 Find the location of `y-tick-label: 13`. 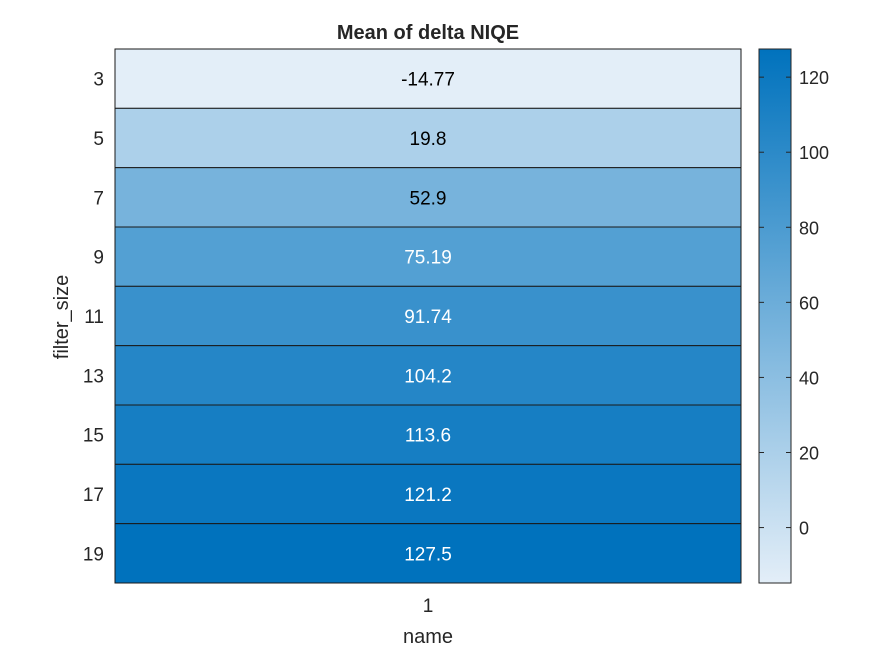

y-tick-label: 13 is located at coordinates (93, 376).